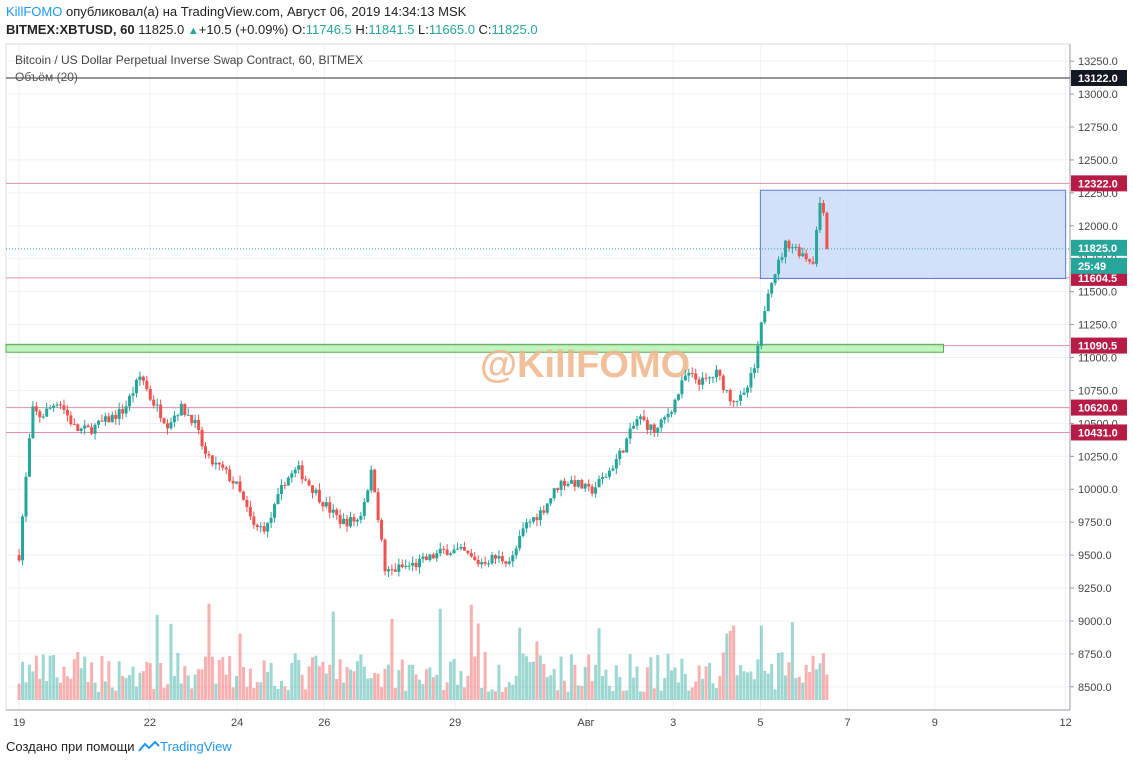 This screenshot has width=1133, height=765. I want to click on y-tick-label: 11000.0, so click(1097, 359).